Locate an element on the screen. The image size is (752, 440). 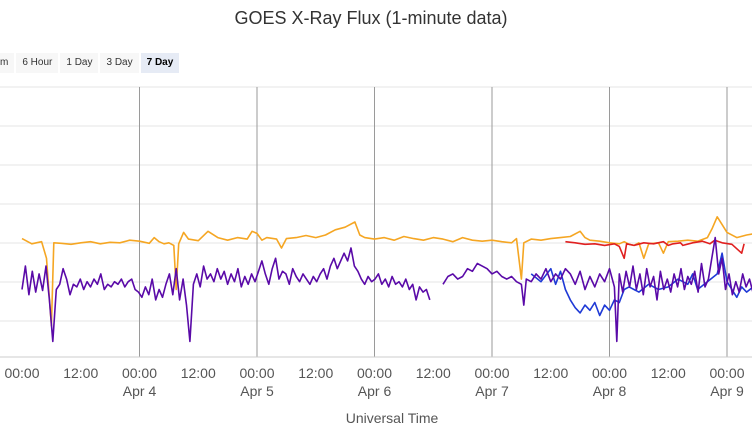
range-selector: m 6 Hour 1 Day 3 Day 7 Day is located at coordinates (90, 63).